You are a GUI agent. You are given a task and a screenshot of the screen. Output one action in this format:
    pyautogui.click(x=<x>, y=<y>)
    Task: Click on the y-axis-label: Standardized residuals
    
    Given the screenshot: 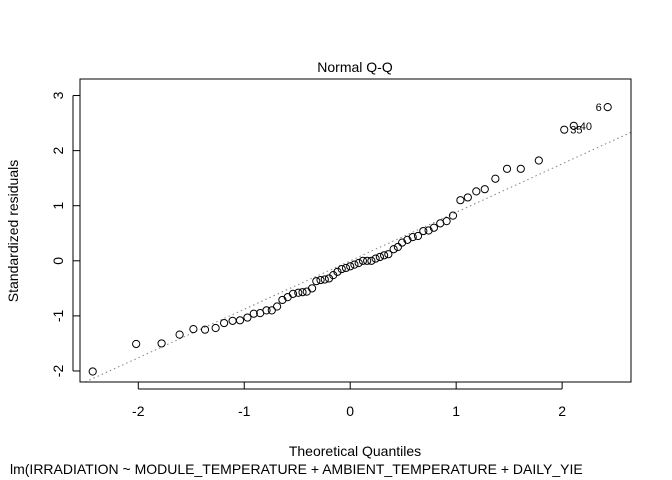 What is the action you would take?
    pyautogui.click(x=13, y=231)
    